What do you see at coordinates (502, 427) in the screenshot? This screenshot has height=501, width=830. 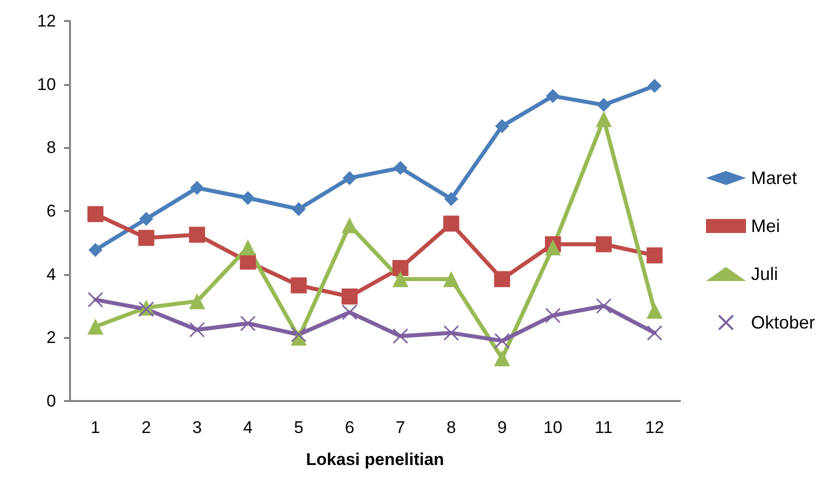 I see `x-tick-label: 9` at bounding box center [502, 427].